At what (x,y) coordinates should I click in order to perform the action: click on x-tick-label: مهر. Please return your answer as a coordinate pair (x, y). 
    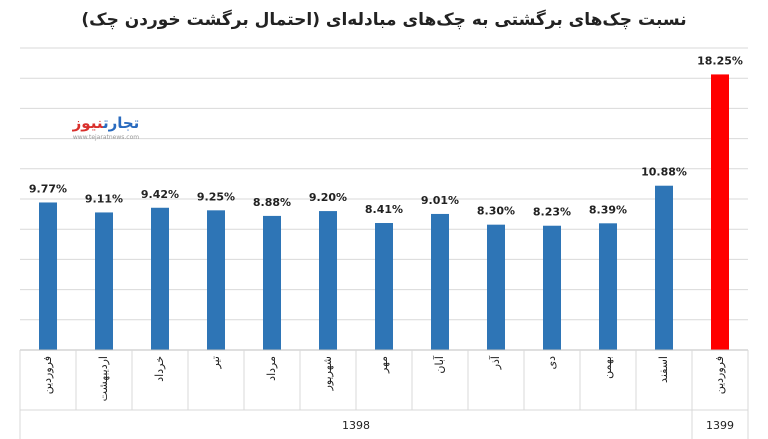
    Looking at the image, I should click on (383, 365).